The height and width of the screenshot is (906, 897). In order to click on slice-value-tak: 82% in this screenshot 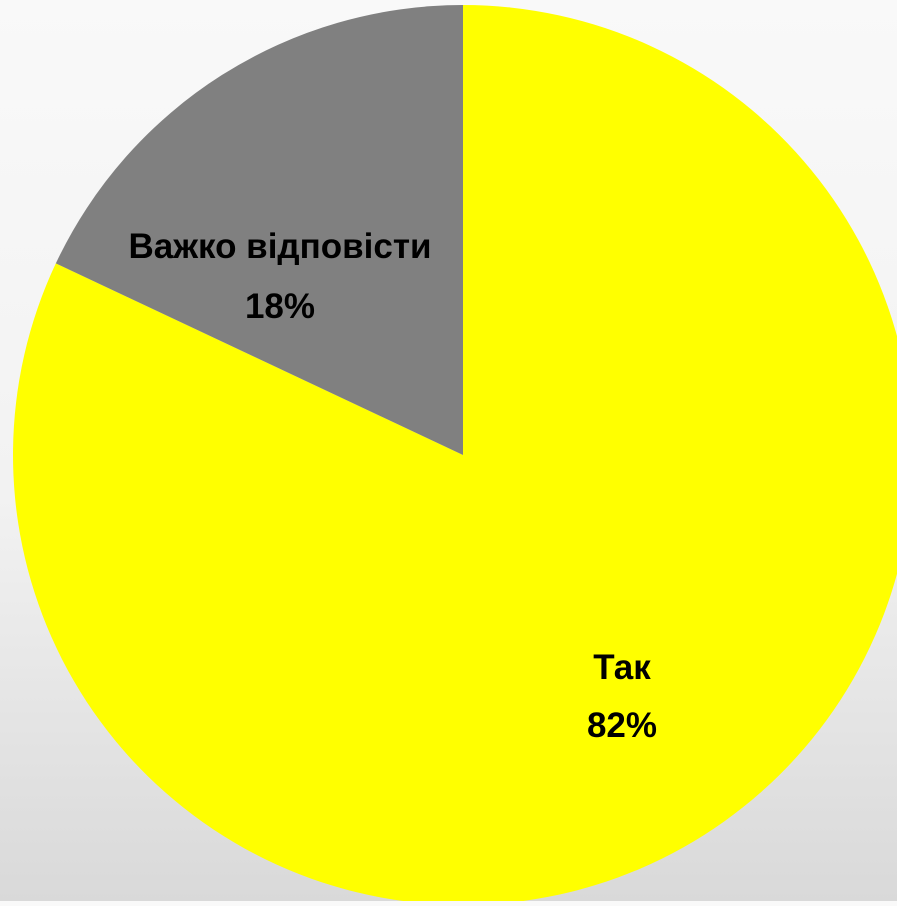, I will do `click(622, 725)`.